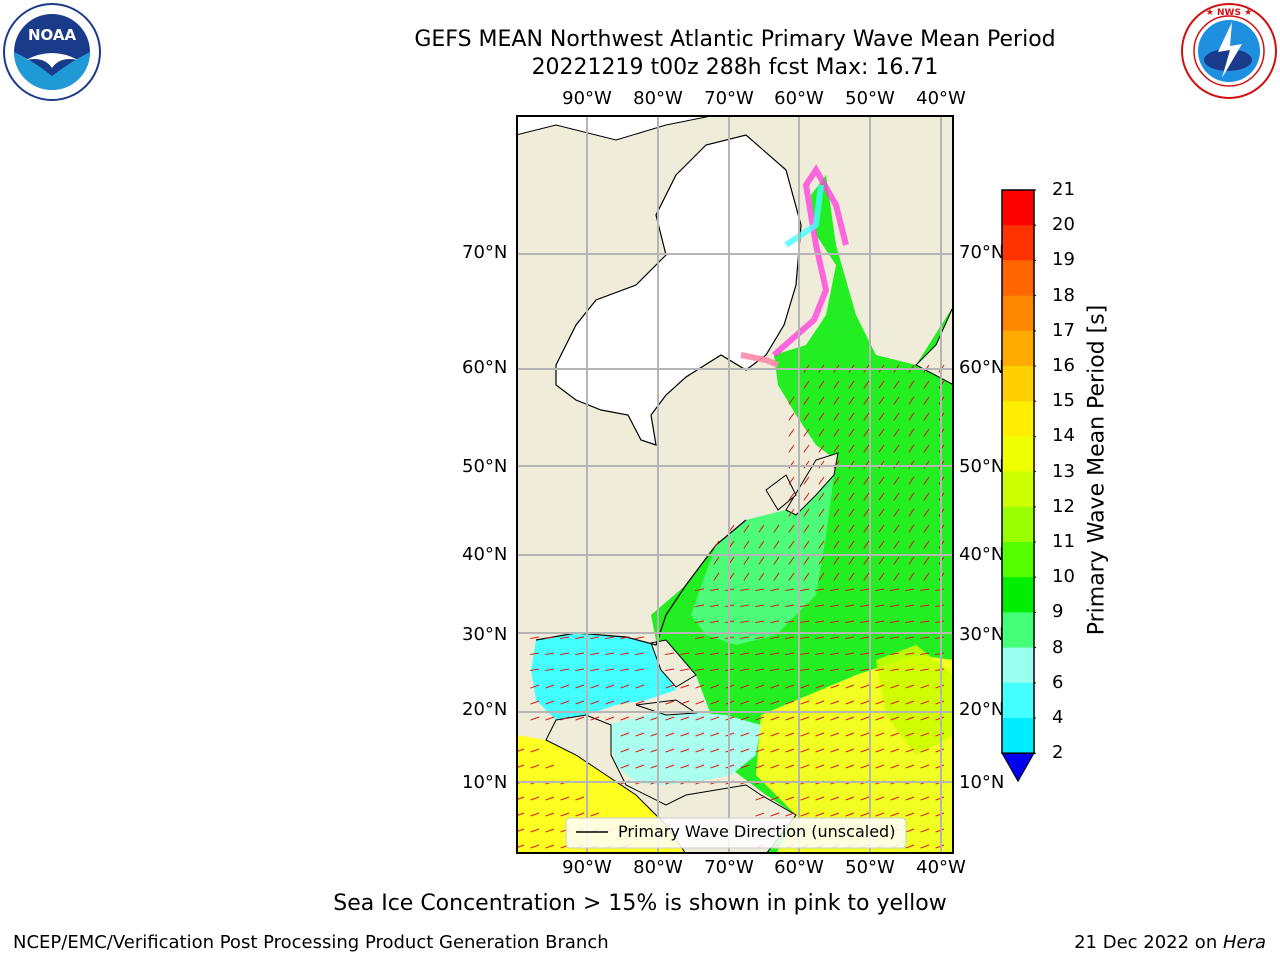 The image size is (1280, 960). I want to click on colorbar-tick-label: 16, so click(1063, 365).